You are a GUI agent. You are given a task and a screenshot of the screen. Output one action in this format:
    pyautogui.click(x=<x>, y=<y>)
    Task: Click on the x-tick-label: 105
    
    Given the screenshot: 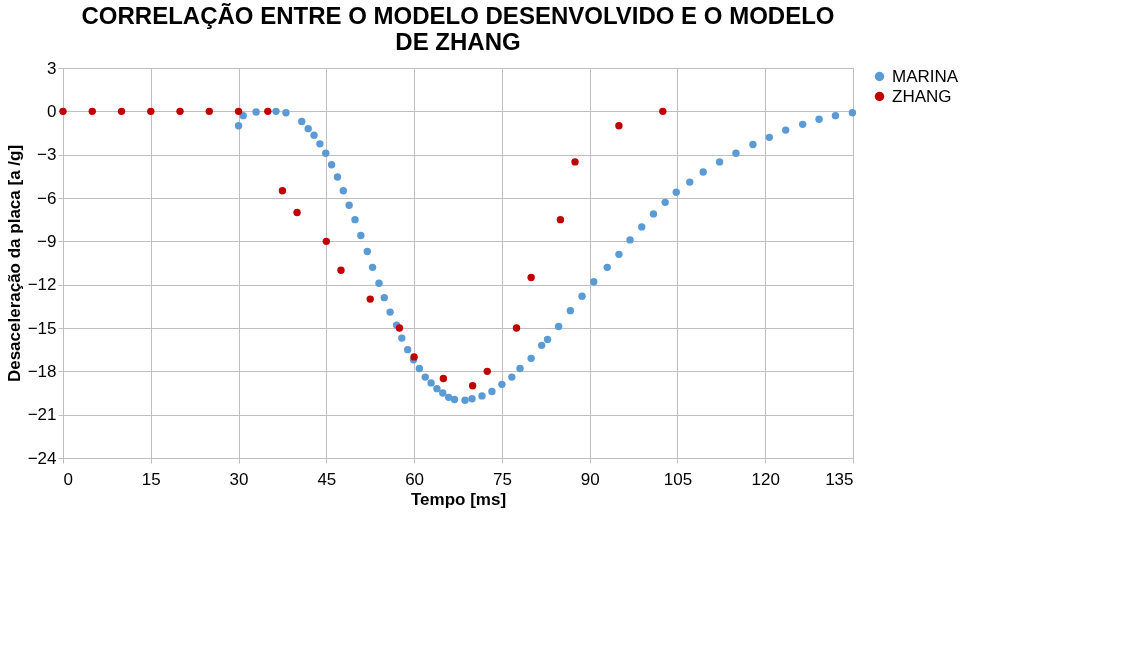 What is the action you would take?
    pyautogui.click(x=678, y=479)
    